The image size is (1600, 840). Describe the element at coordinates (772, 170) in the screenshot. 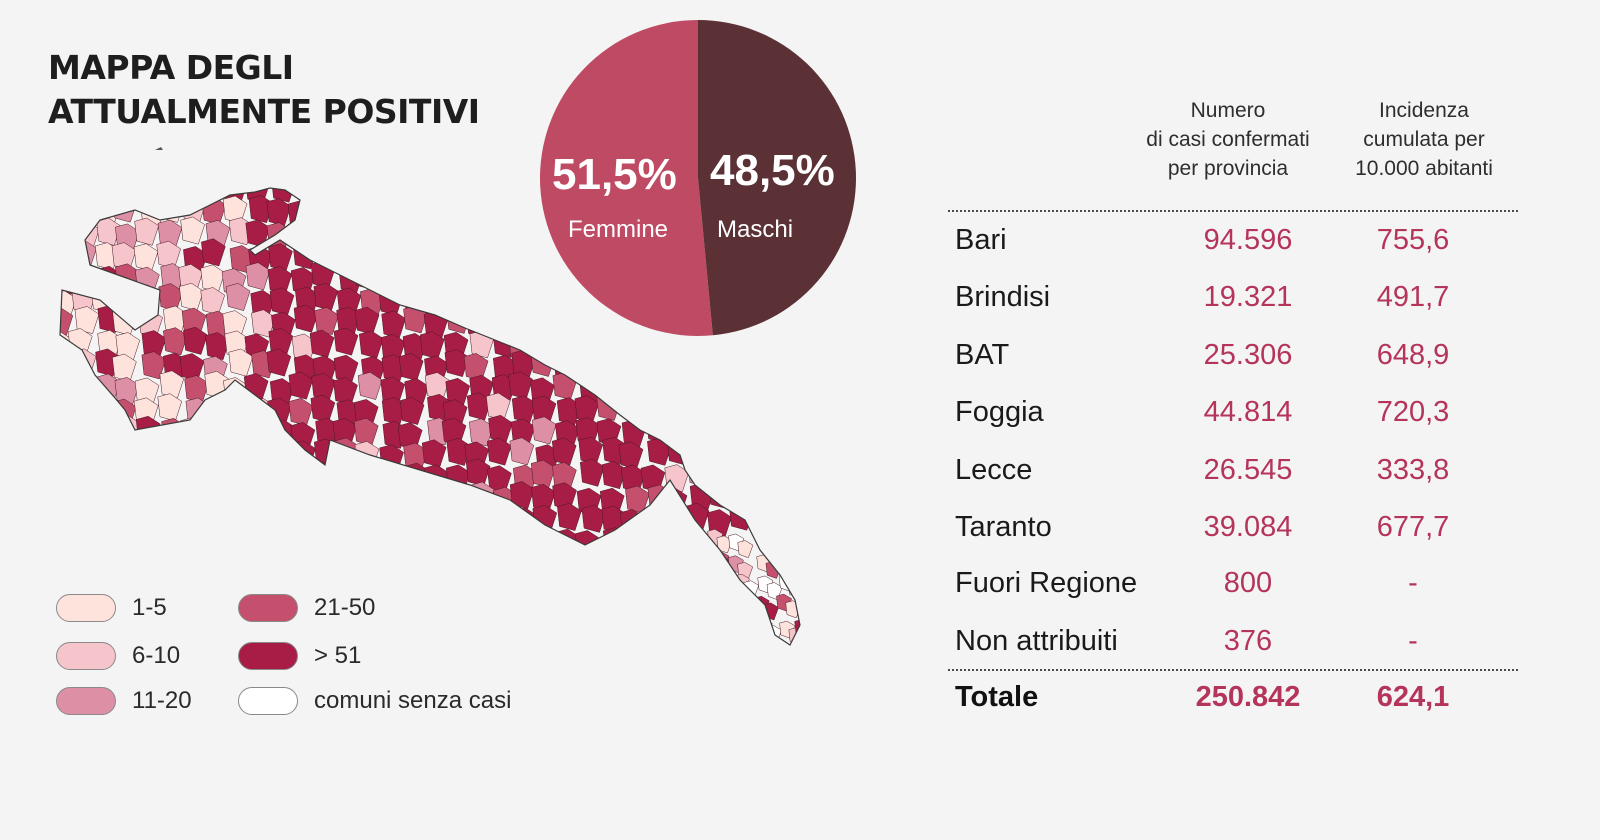

I see `pie-value-maschi: 48,5%` at that location.